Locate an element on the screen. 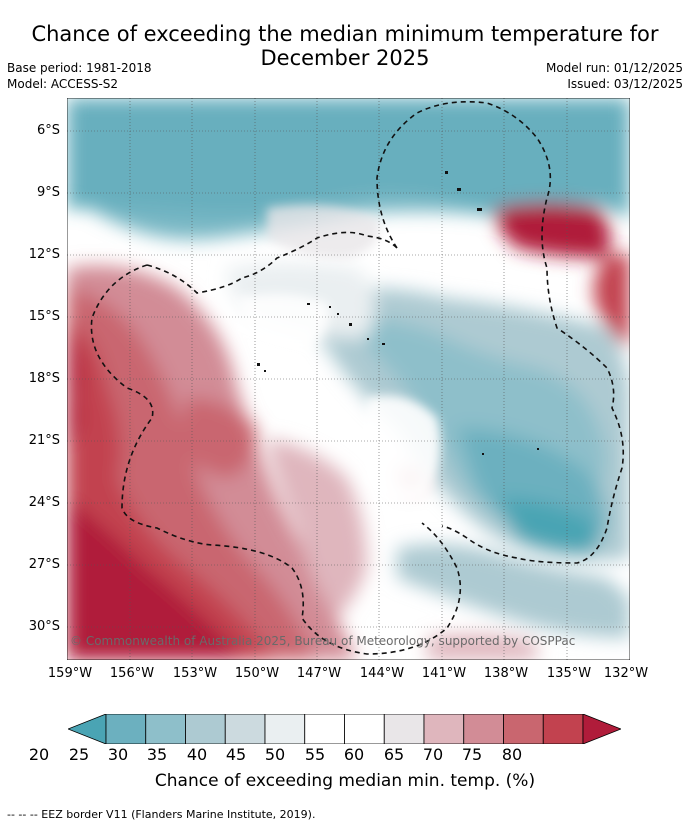 The height and width of the screenshot is (827, 690). islands is located at coordinates (398, 313).